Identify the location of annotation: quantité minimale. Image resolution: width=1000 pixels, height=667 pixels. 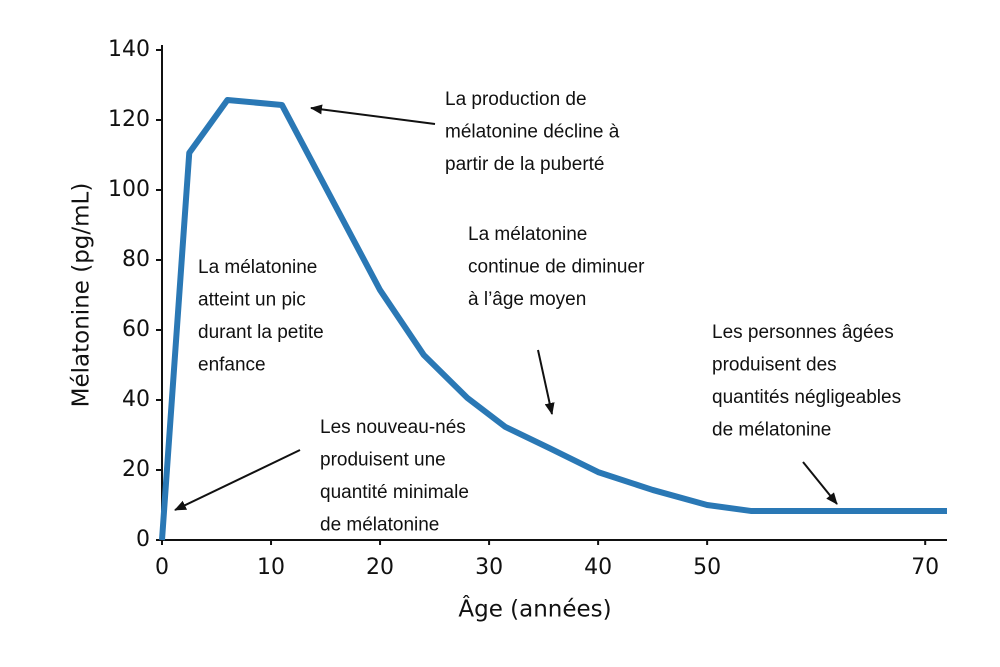
(394, 492).